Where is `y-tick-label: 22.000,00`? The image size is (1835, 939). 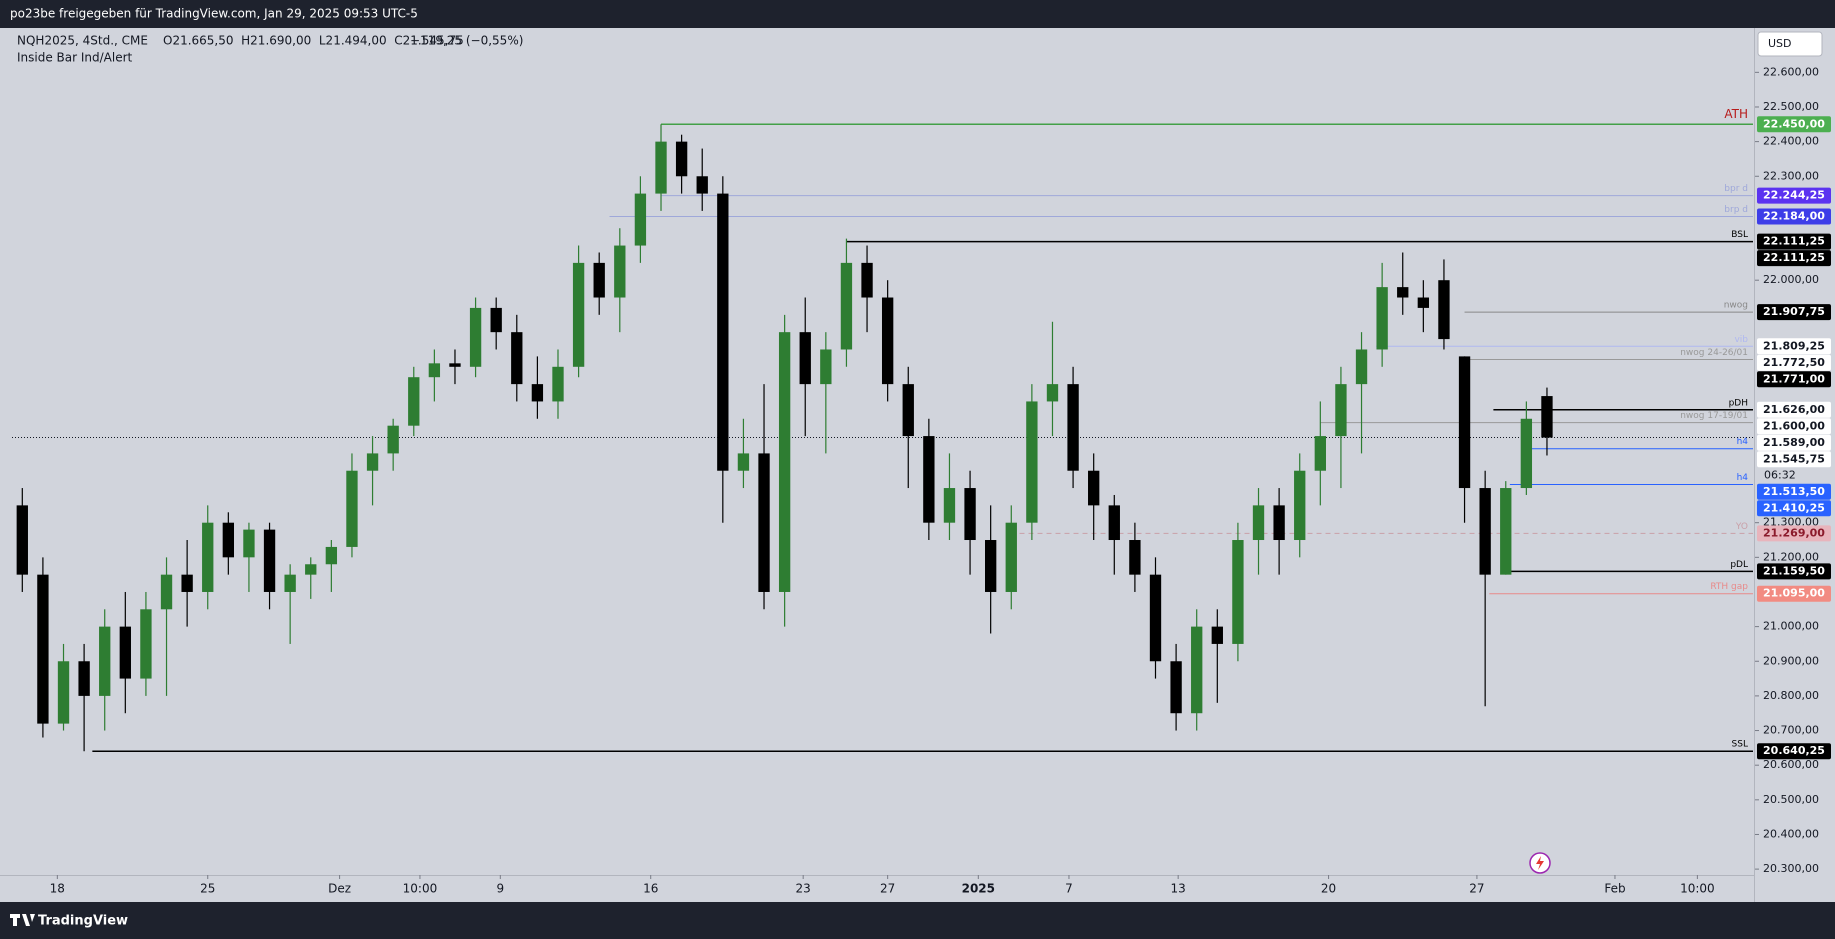 y-tick-label: 22.000,00 is located at coordinates (1791, 279).